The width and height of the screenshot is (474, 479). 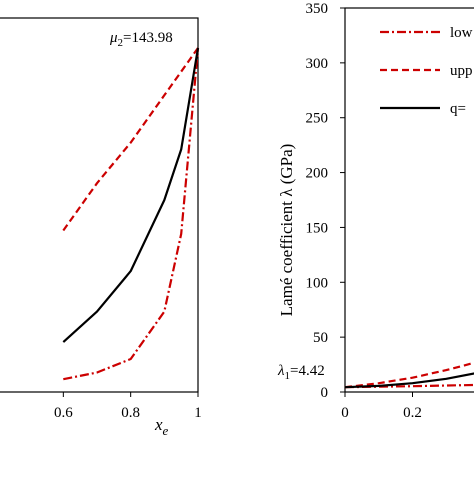 I want to click on right-y-tick-label-0: 0, so click(x=325, y=393).